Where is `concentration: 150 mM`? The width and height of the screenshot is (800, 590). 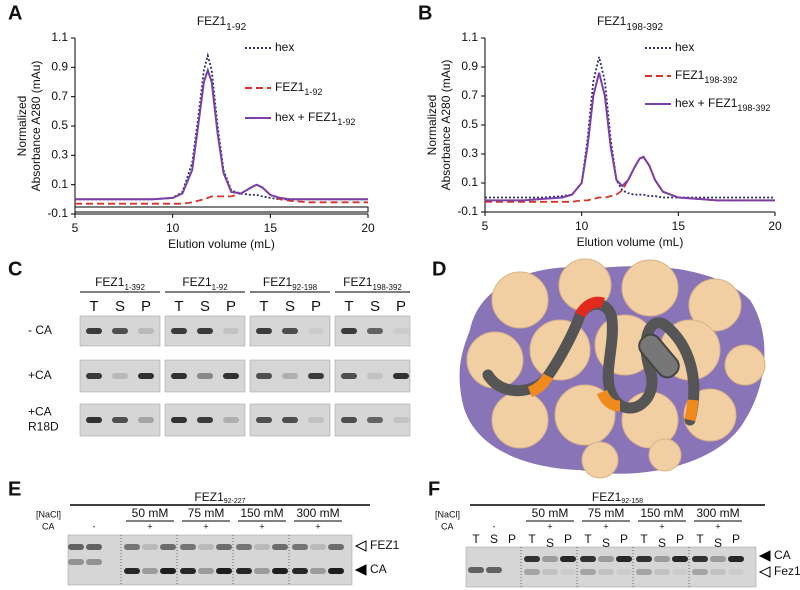
concentration: 150 mM is located at coordinates (261, 513).